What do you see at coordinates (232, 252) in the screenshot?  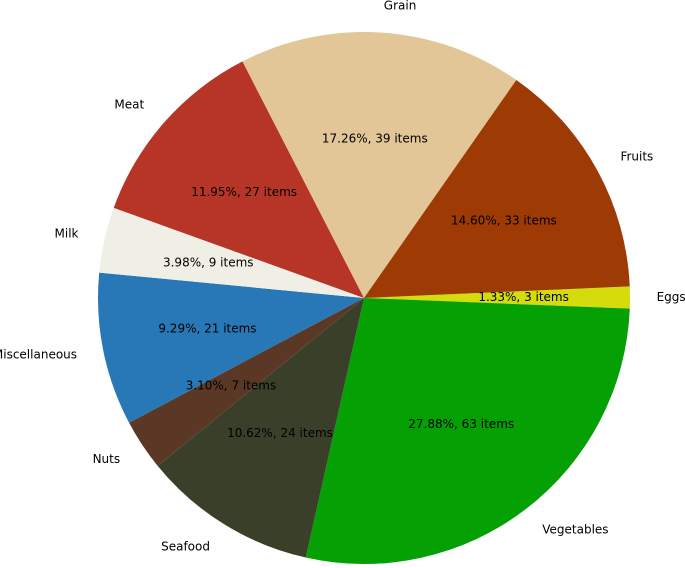 I see `slice-milk` at bounding box center [232, 252].